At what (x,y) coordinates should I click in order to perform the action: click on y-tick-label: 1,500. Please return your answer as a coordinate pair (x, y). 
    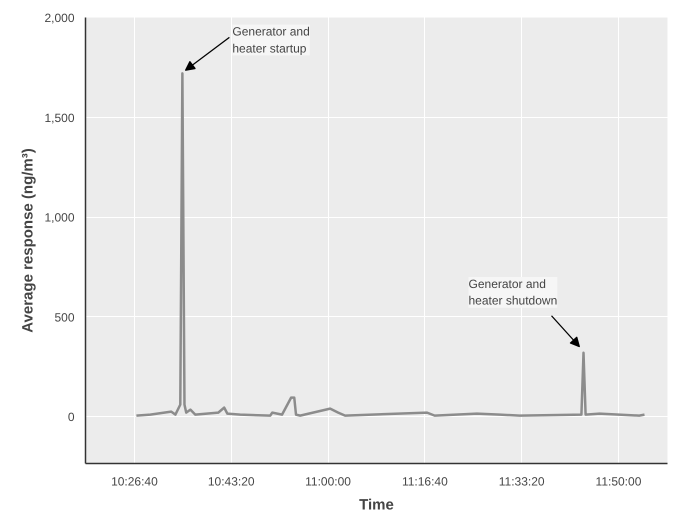
    Looking at the image, I should click on (59, 117).